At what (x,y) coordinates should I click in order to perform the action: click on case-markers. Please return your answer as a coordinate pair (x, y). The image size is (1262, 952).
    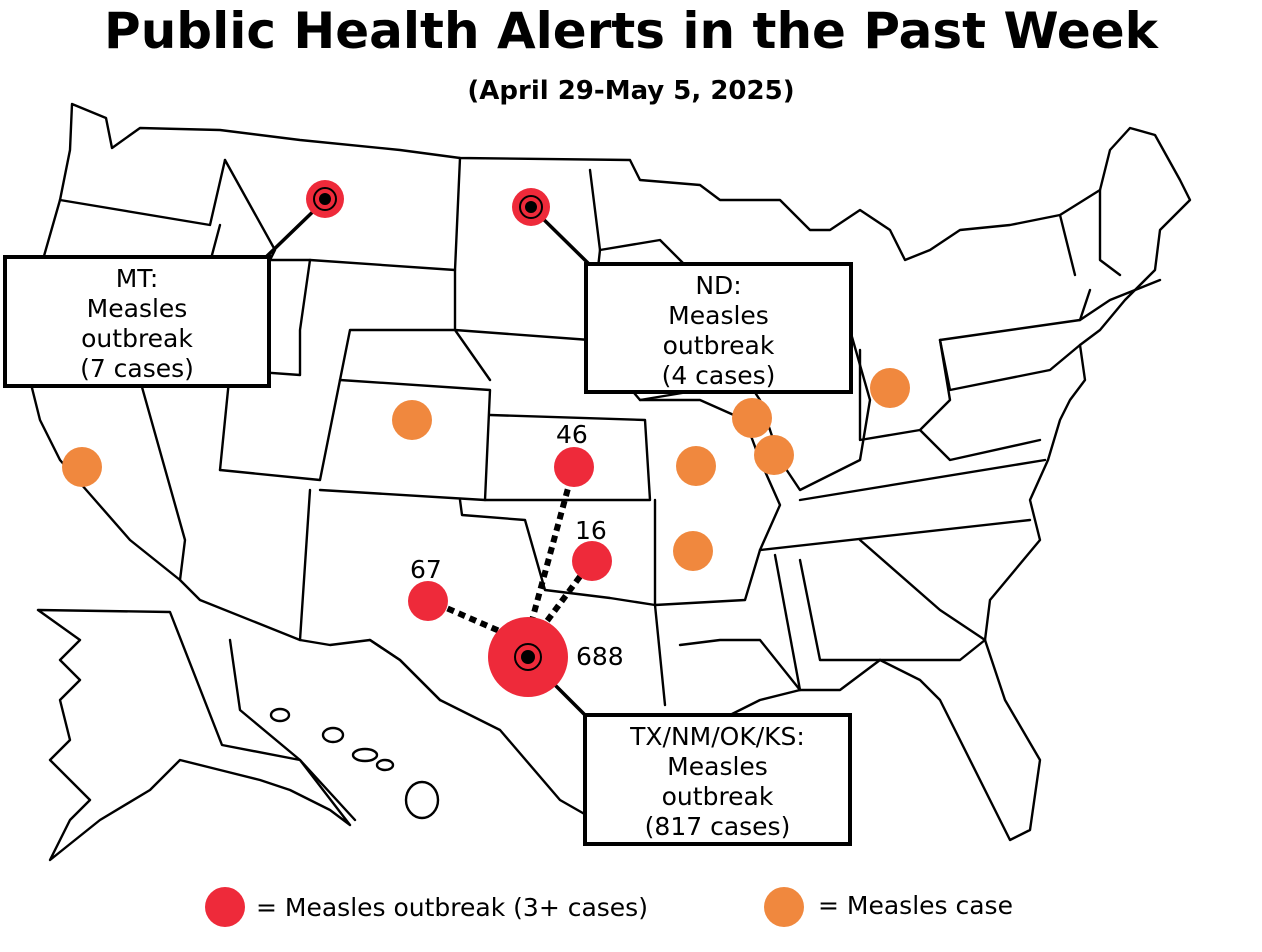
    Looking at the image, I should click on (486, 469).